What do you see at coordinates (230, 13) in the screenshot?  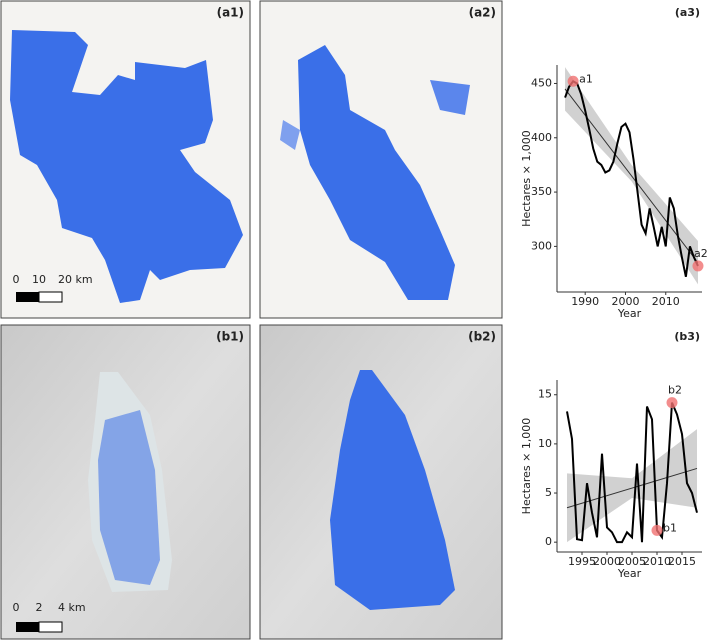 I see `panel-label: (a1)` at bounding box center [230, 13].